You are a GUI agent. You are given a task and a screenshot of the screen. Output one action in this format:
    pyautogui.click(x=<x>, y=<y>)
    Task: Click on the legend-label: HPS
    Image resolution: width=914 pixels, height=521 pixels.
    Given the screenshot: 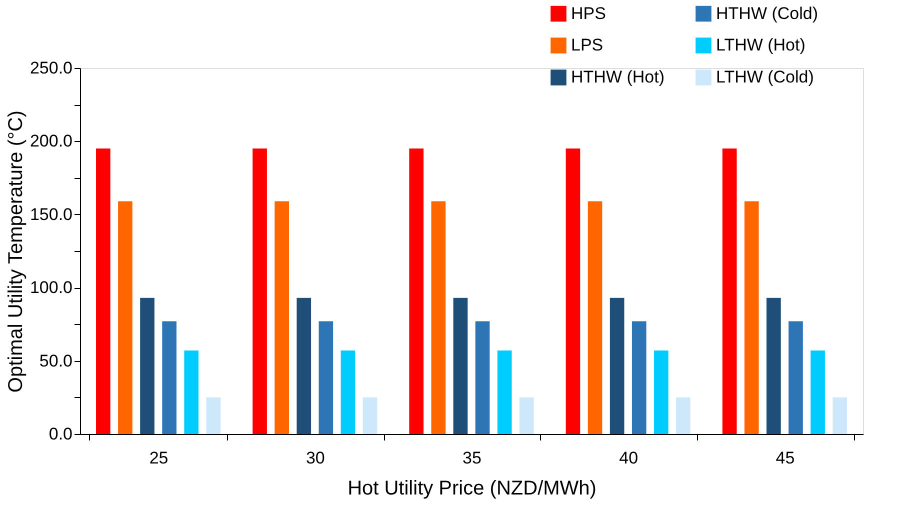 What is the action you would take?
    pyautogui.click(x=588, y=13)
    